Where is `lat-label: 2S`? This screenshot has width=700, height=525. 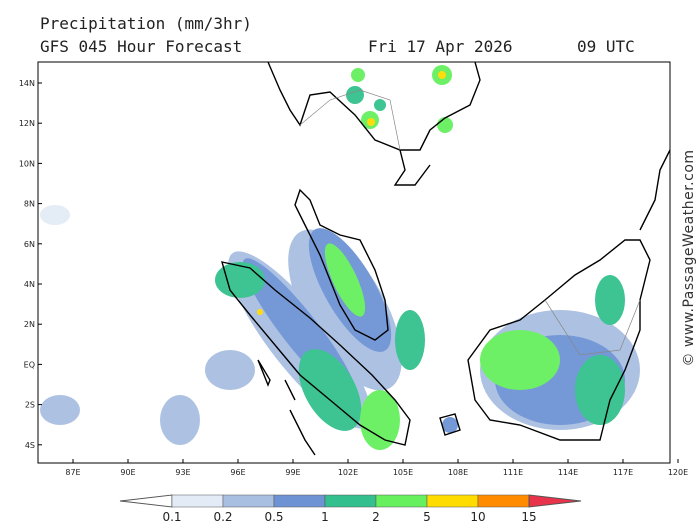
lat-label: 2S is located at coordinates (30, 405).